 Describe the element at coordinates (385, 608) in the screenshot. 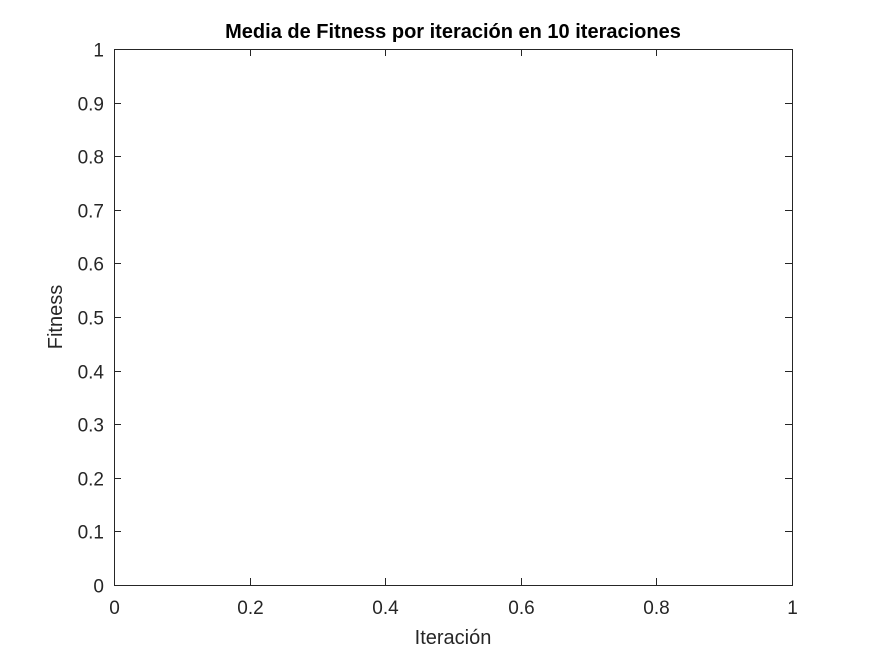

I see `x-tick-label: 0.4` at that location.